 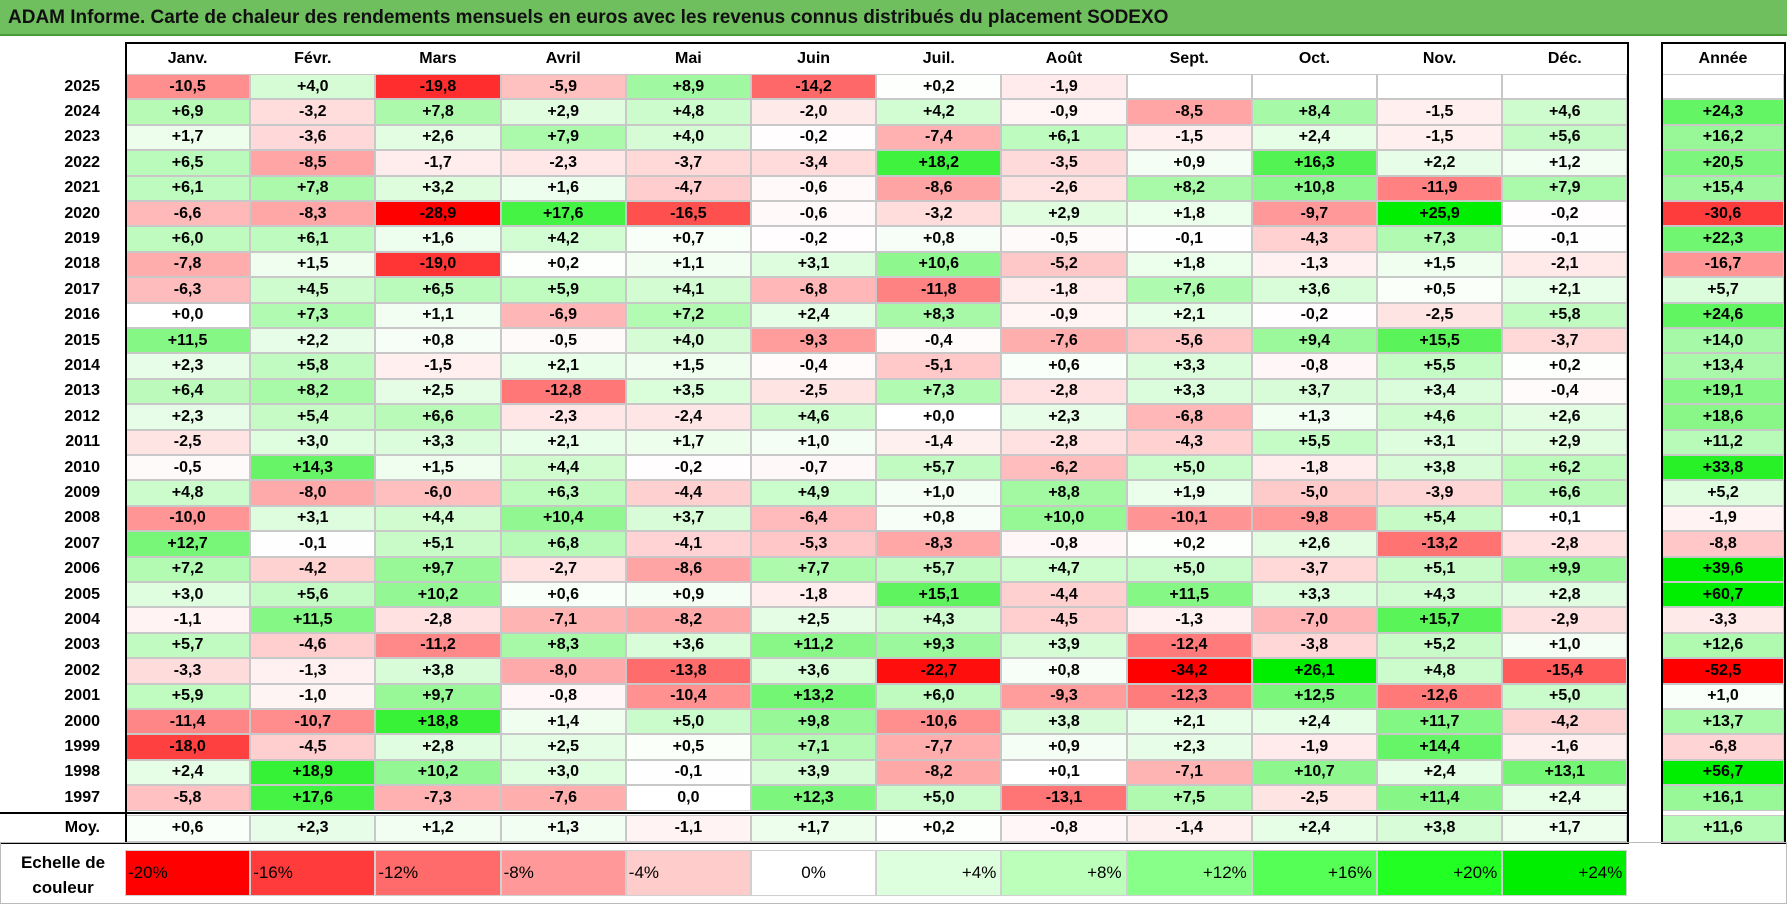 What do you see at coordinates (939, 188) in the screenshot?
I see `heatmap-cell: -8,6` at bounding box center [939, 188].